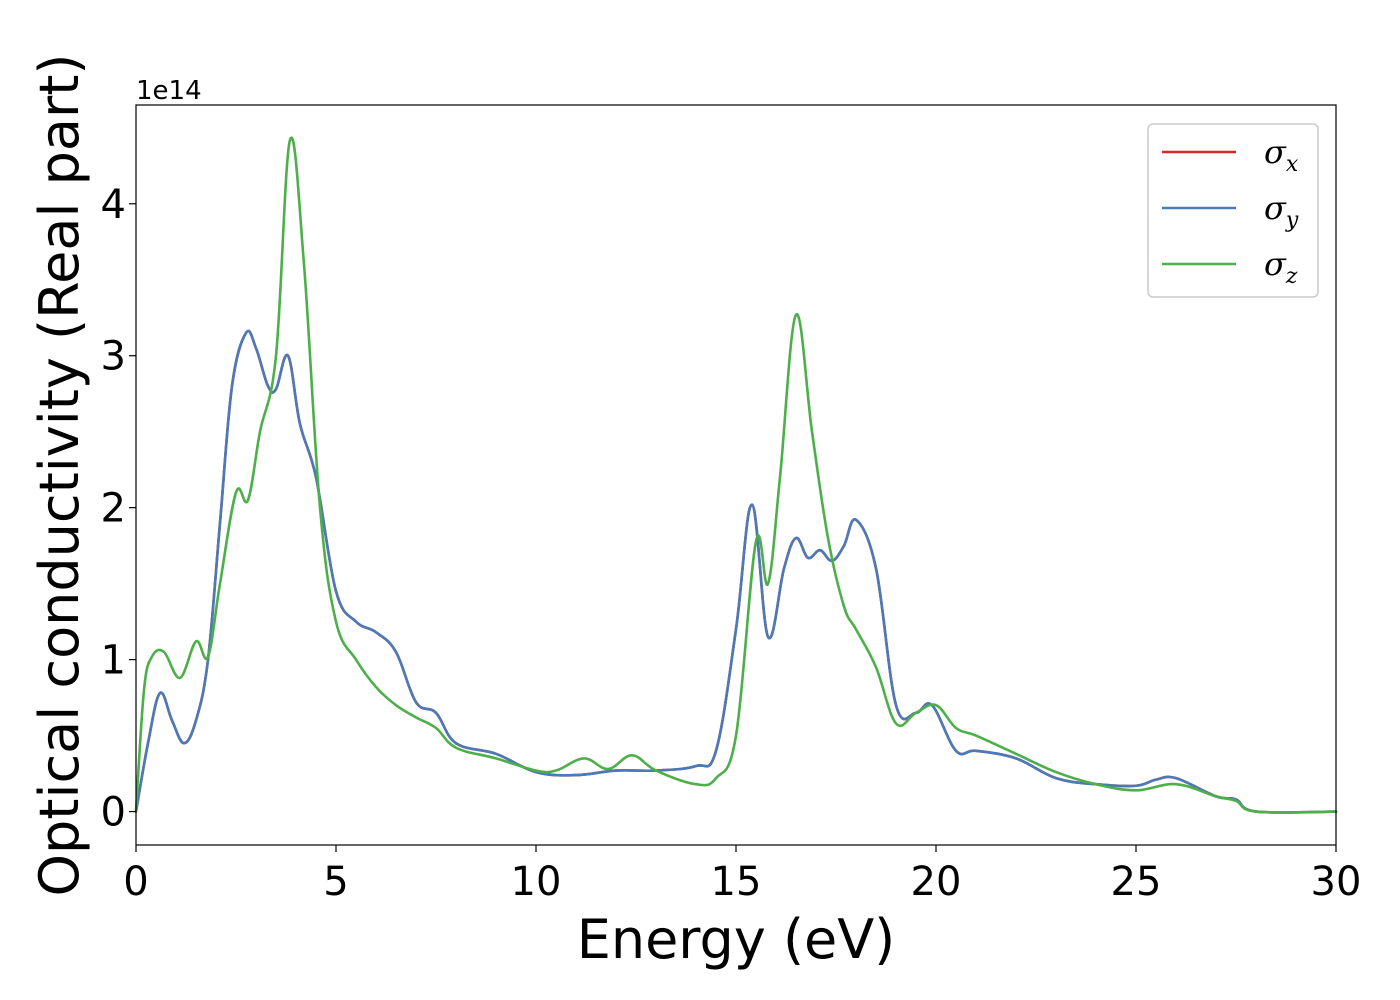 The width and height of the screenshot is (1400, 1000). I want to click on x-axis-label: Energy (eV), so click(736, 939).